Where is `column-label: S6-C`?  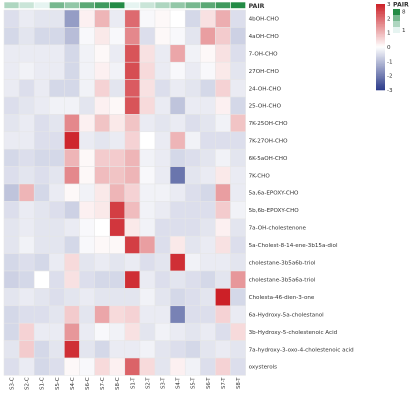
column-label: S6-C is located at coordinates (88, 383).